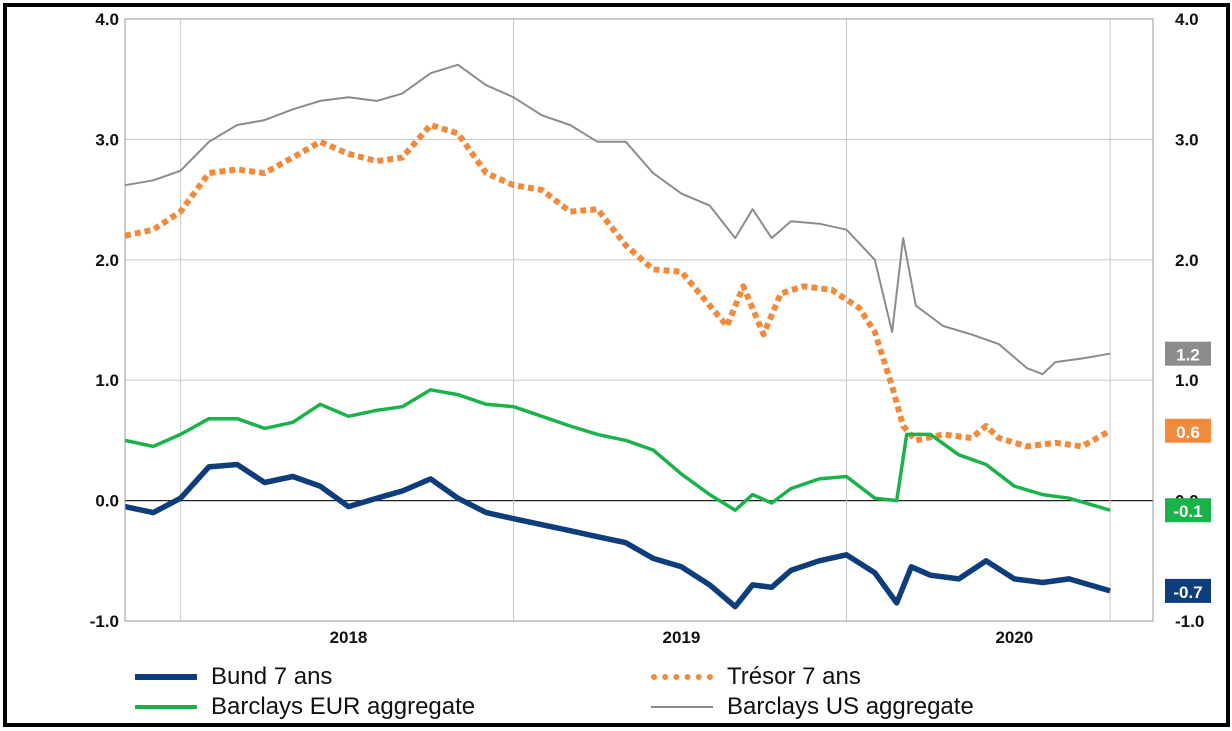 The image size is (1232, 731). I want to click on end-label-bund-7-ans: -0.7, so click(1187, 592).